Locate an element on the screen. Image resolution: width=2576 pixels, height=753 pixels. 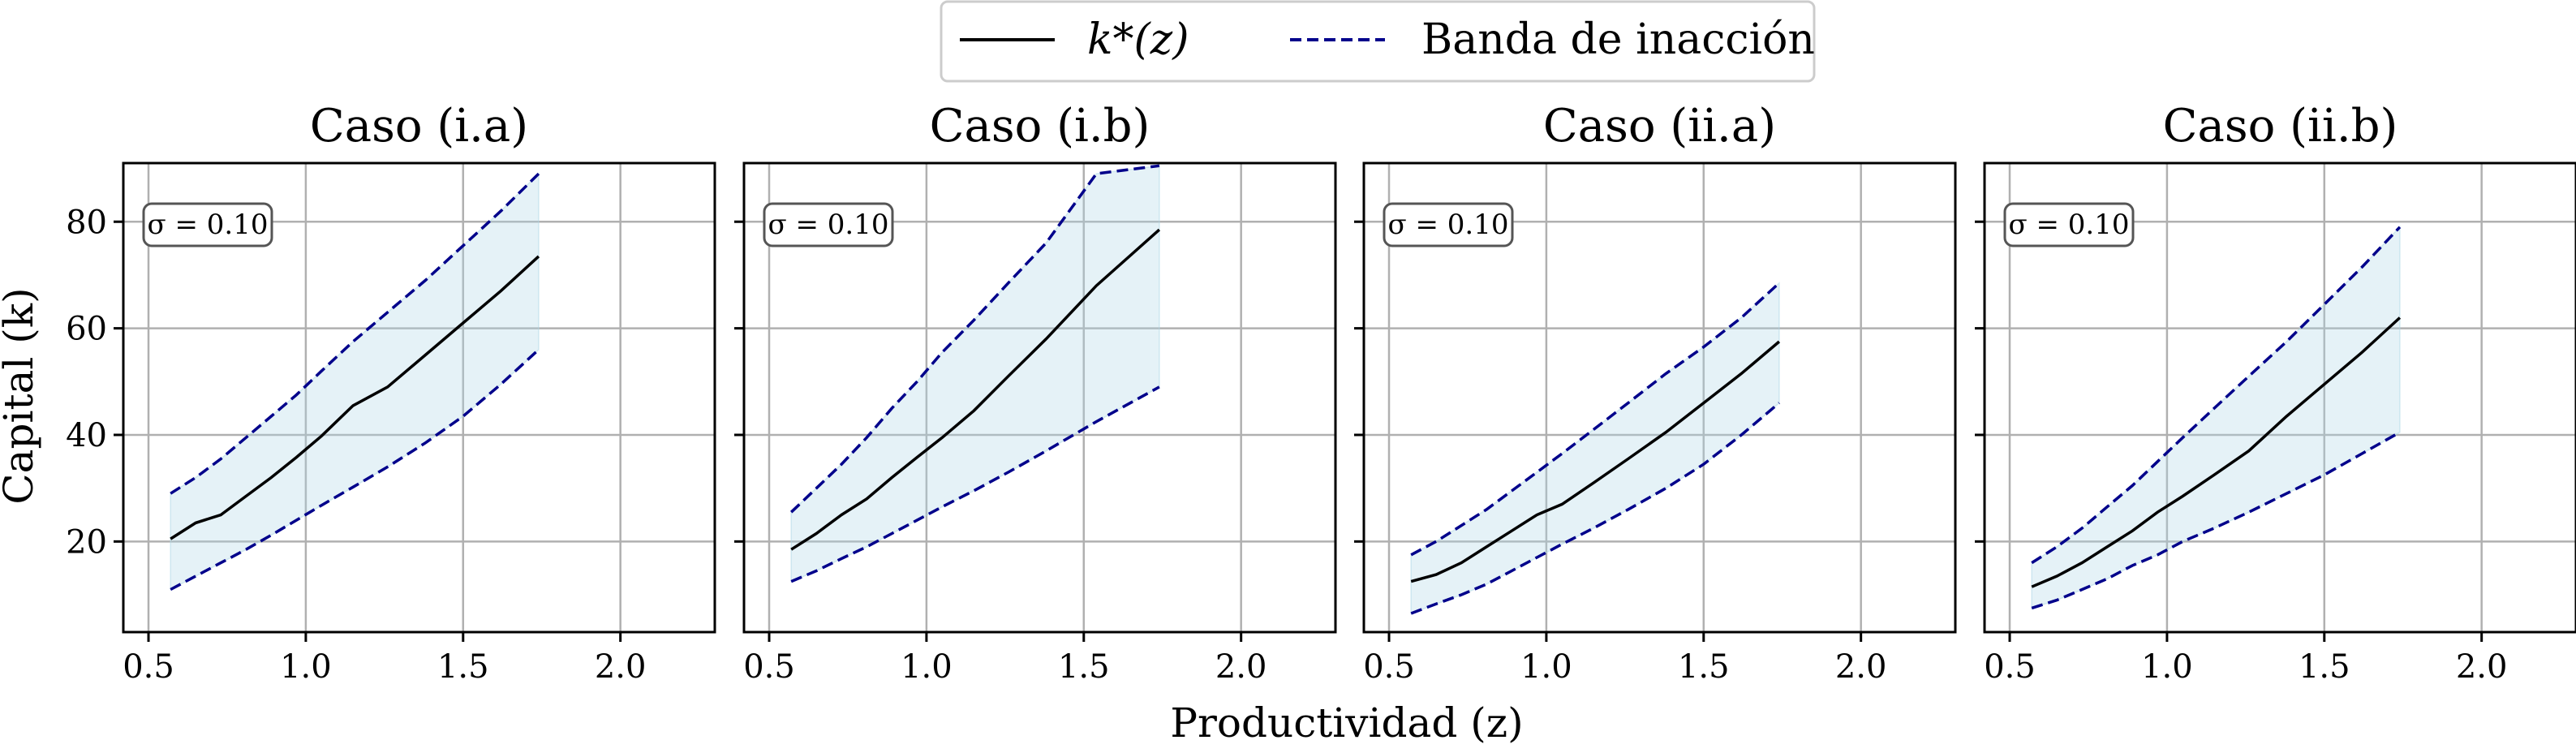
y-tick-label: 60 is located at coordinates (86, 329).